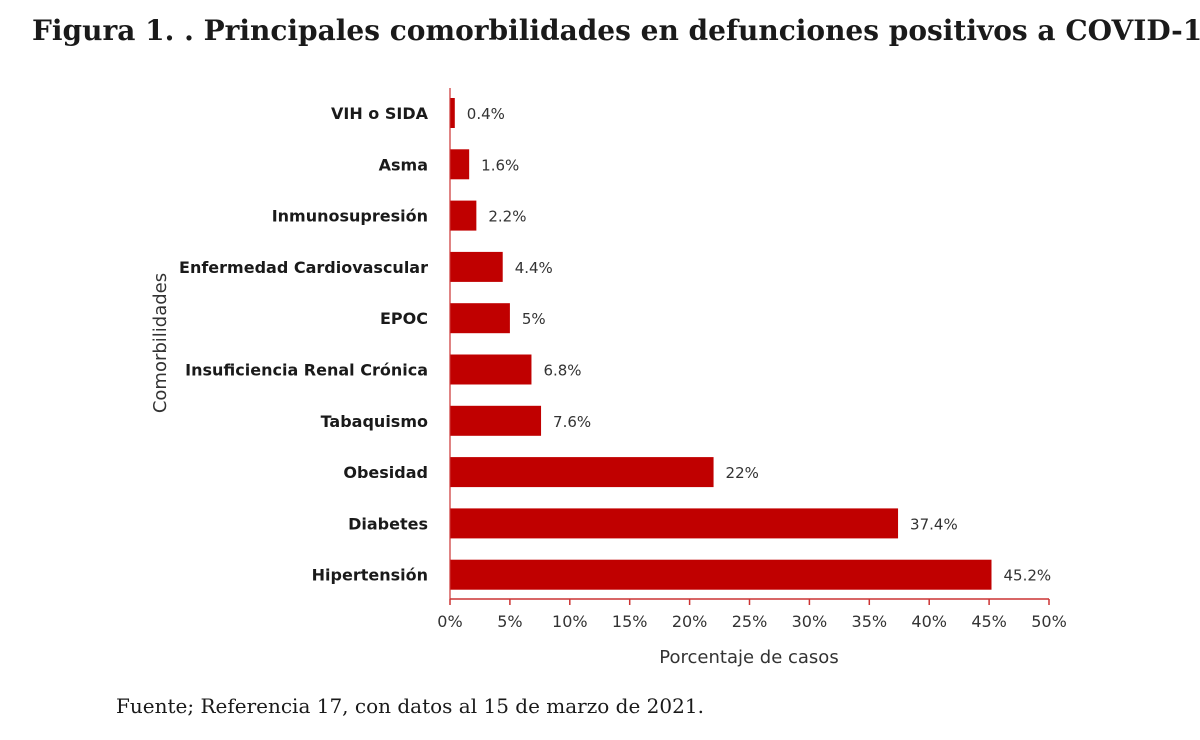 The width and height of the screenshot is (1200, 740). What do you see at coordinates (748, 657) in the screenshot?
I see `x-axis-title: Porcentaje de casos` at bounding box center [748, 657].